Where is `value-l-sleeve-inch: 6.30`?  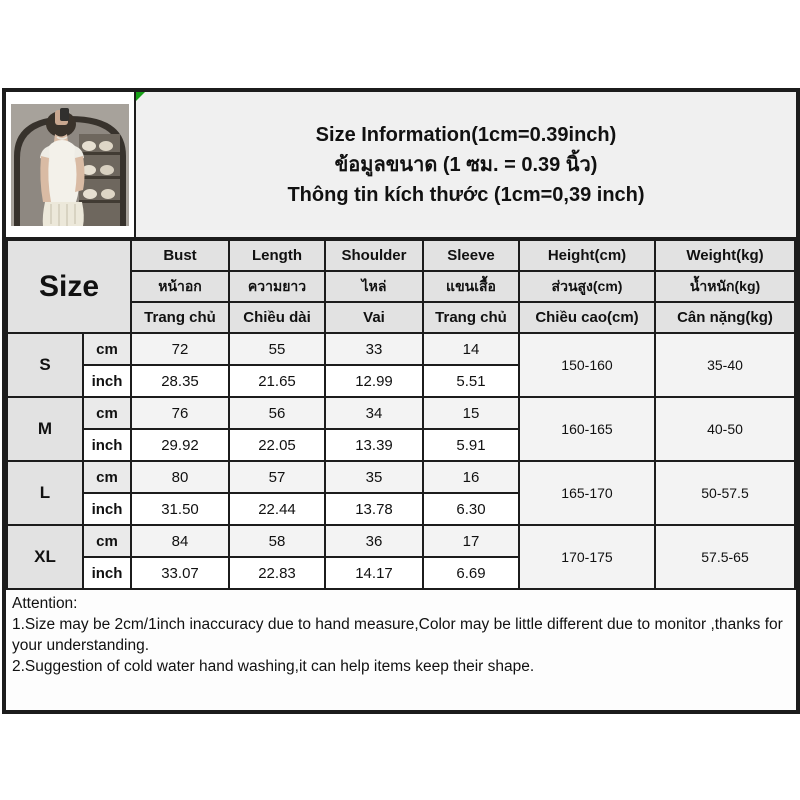
value-l-sleeve-inch: 6.30 is located at coordinates (471, 509).